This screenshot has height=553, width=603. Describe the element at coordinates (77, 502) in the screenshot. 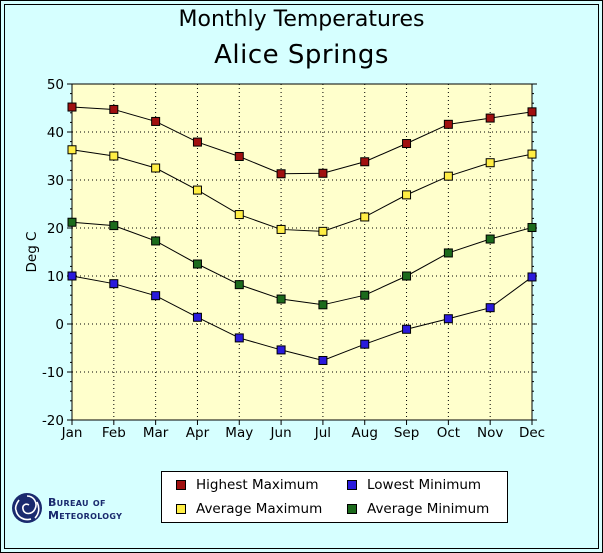

I see `logo-line-1: Bureau of` at that location.